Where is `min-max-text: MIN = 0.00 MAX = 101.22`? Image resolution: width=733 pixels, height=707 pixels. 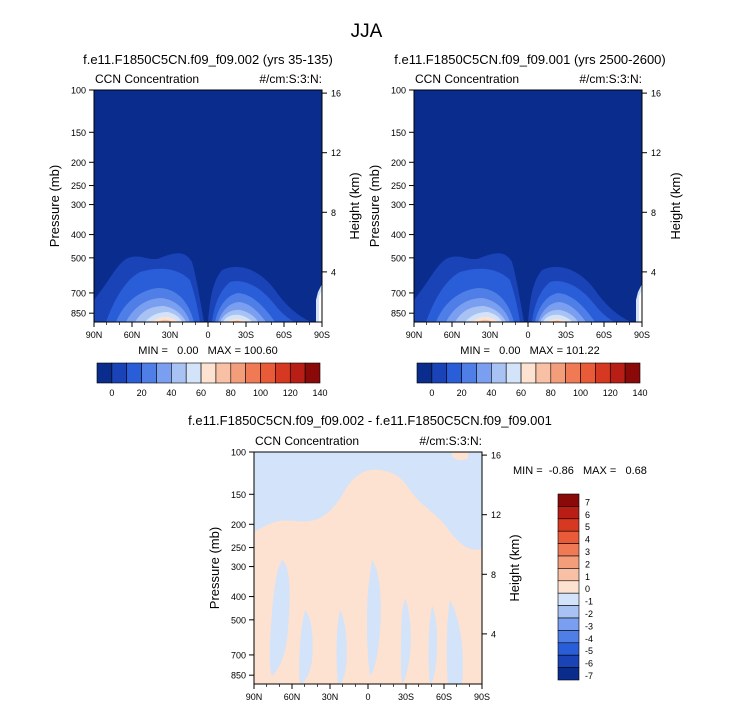 min-max-text: MIN = 0.00 MAX = 101.22 is located at coordinates (529, 351).